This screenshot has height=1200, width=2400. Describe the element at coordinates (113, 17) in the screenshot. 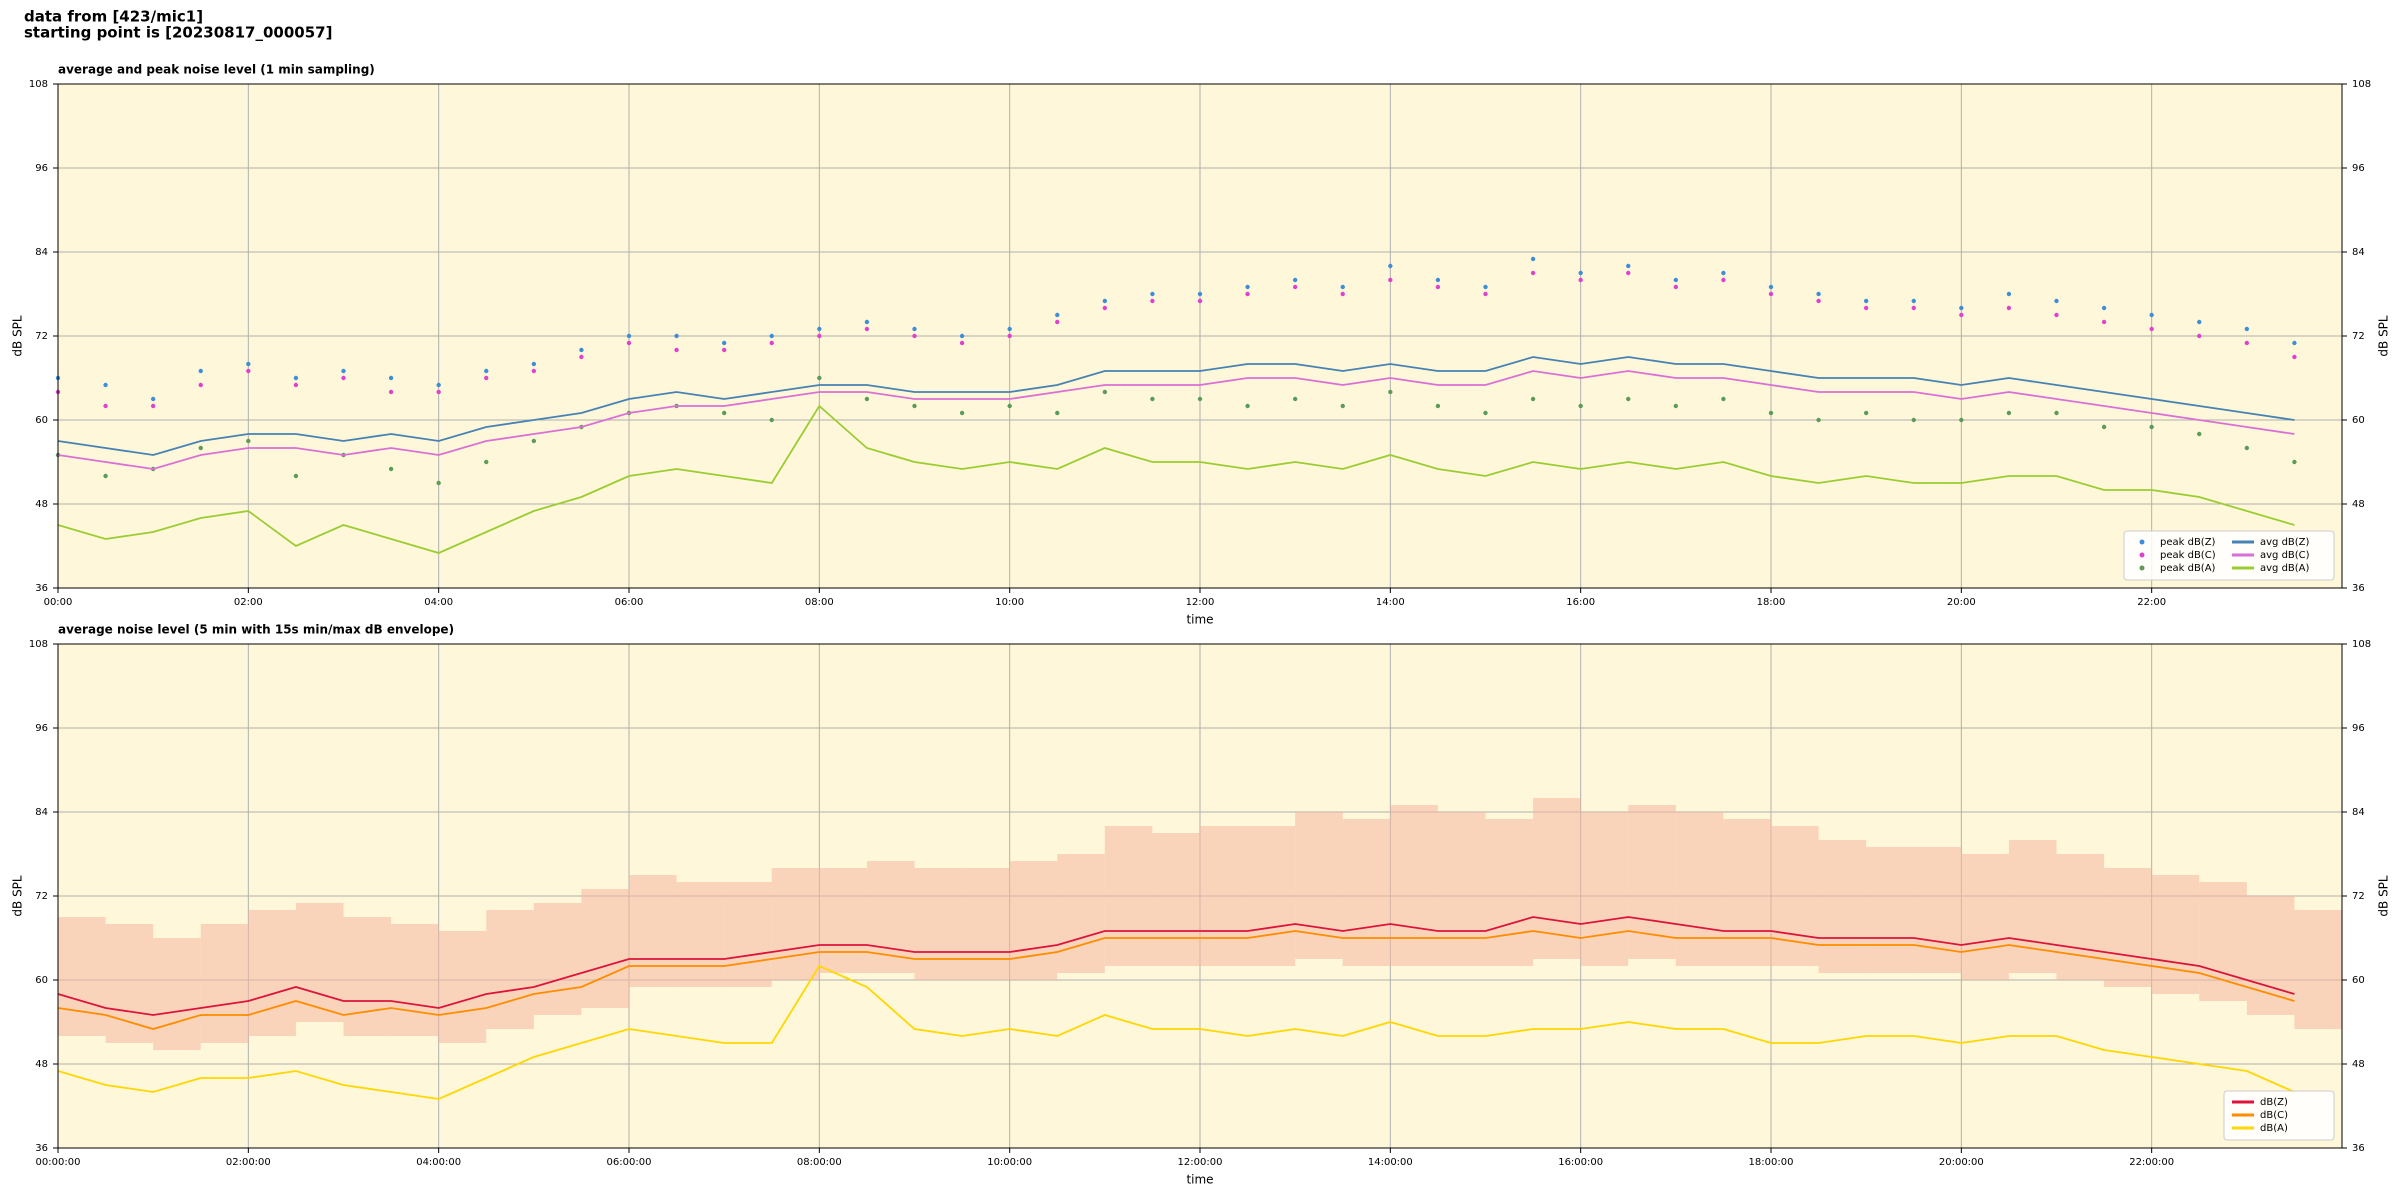

I see `header-line: data from [423/mic1]` at that location.